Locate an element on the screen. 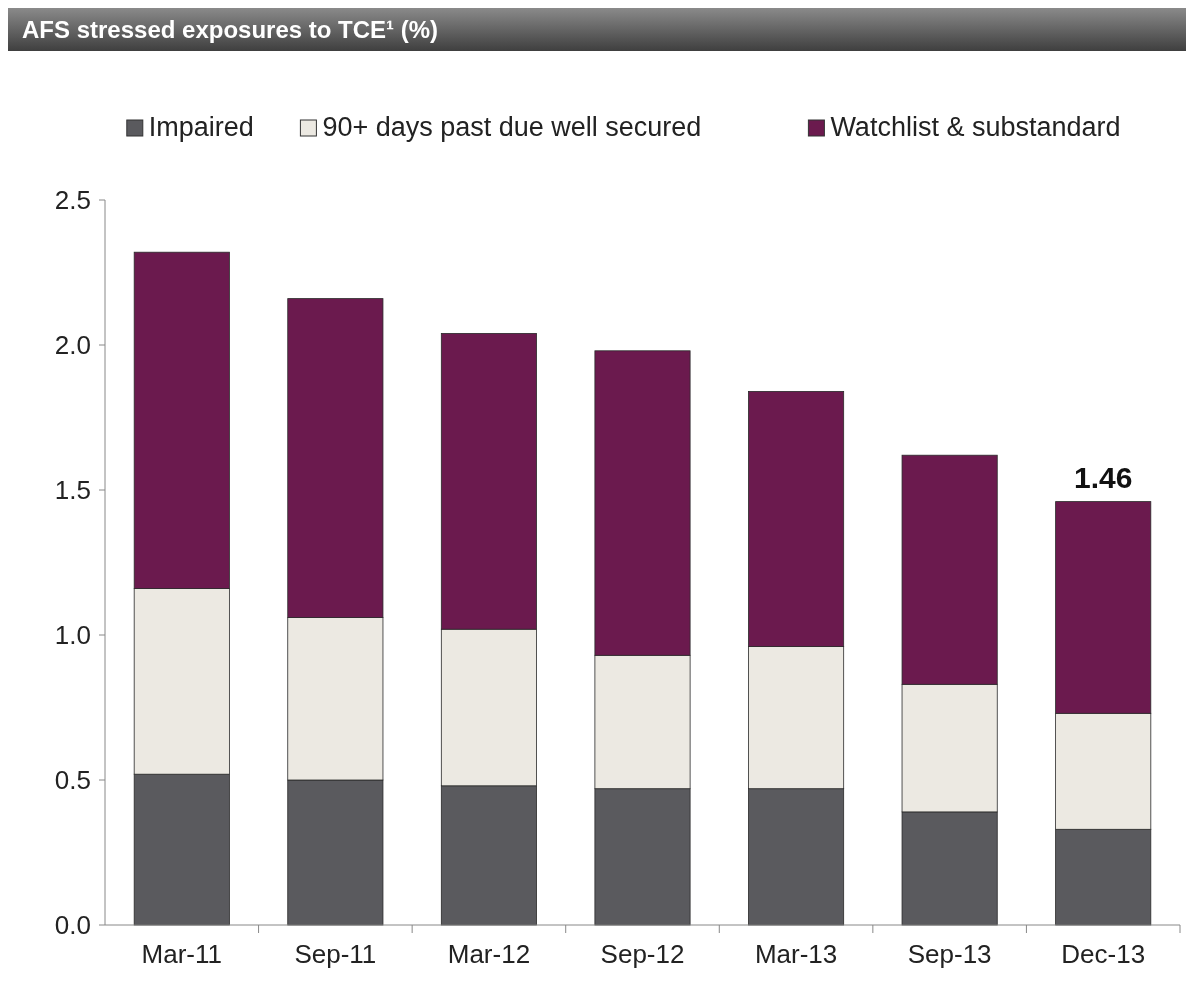 The width and height of the screenshot is (1186, 996). x-tick-label: Sep-12 is located at coordinates (642, 954).